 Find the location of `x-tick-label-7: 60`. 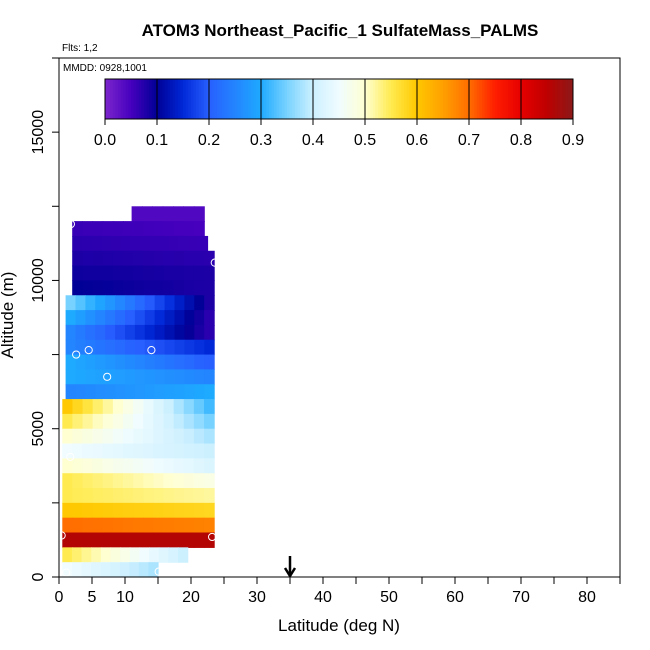

x-tick-label-7: 60 is located at coordinates (455, 597).